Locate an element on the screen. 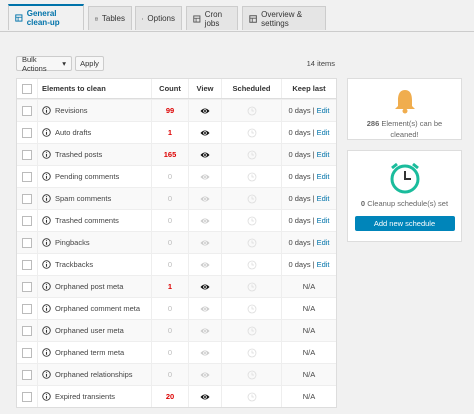 The image size is (474, 414). header-label: Count is located at coordinates (170, 88).